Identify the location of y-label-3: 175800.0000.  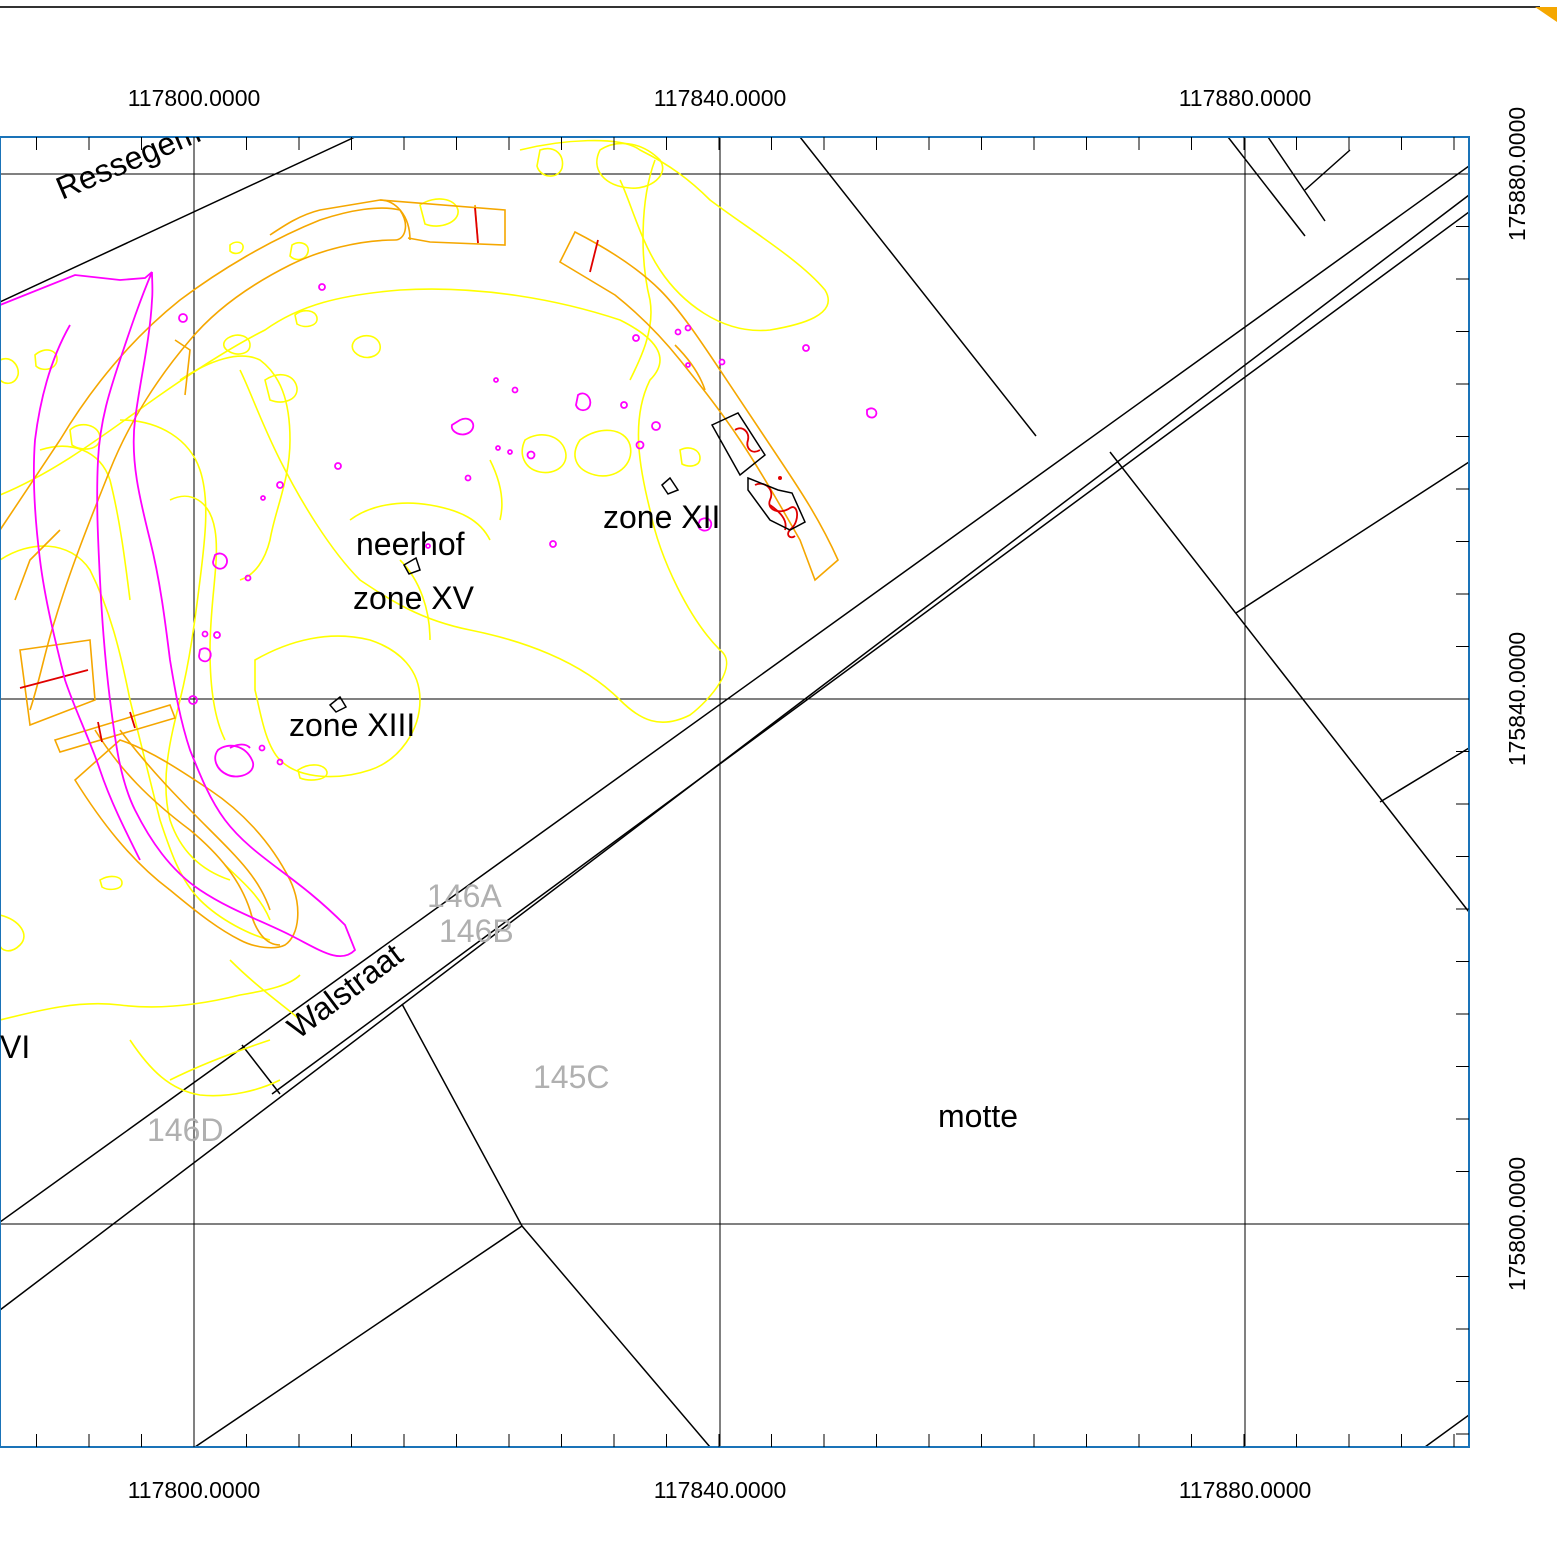
(1517, 1224).